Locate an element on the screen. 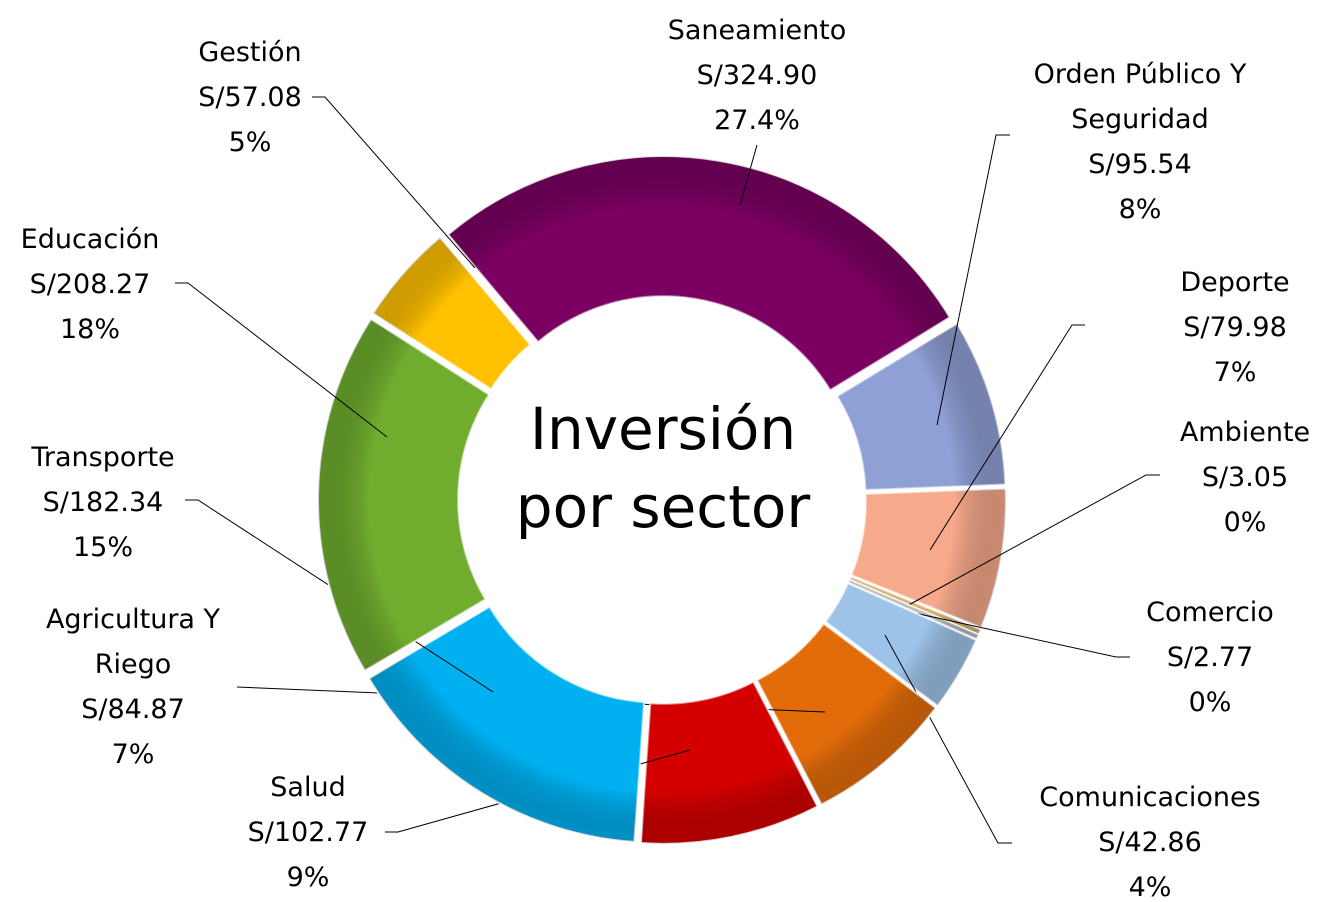 This screenshot has width=1324, height=902. chart-title: Inversión por sector is located at coordinates (663, 468).